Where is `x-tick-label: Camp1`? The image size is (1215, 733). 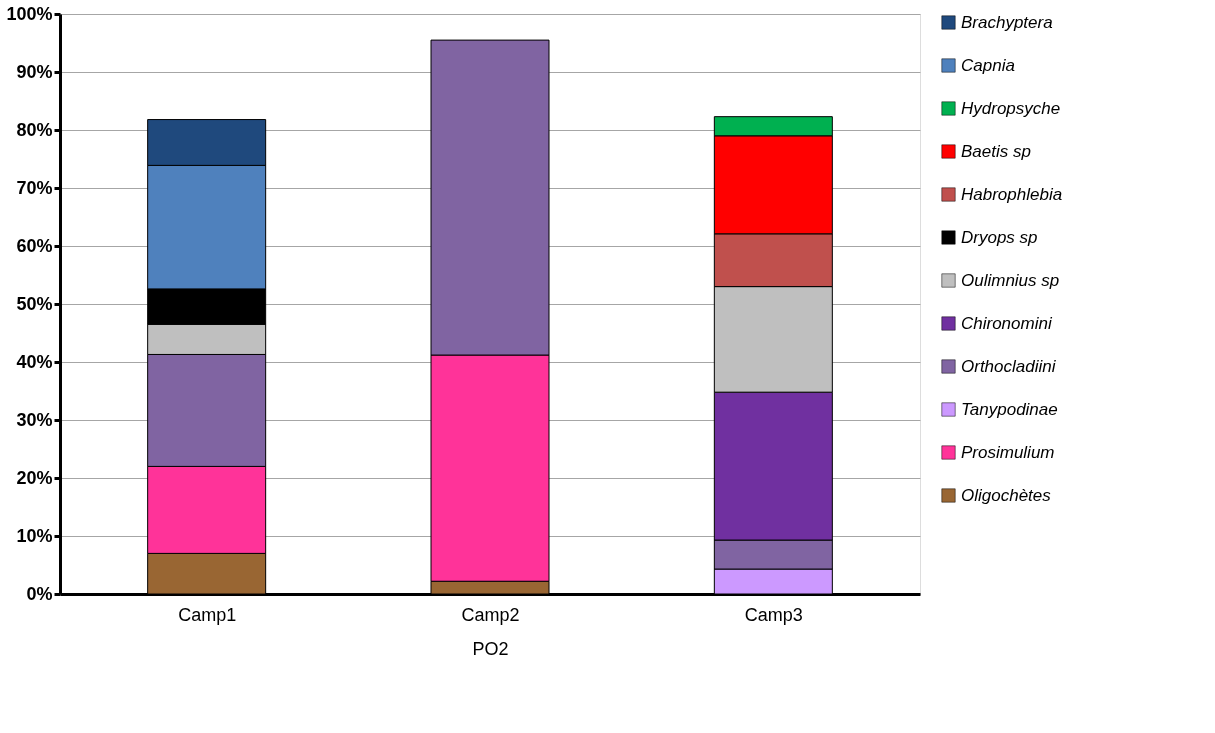 x-tick-label: Camp1 is located at coordinates (207, 614).